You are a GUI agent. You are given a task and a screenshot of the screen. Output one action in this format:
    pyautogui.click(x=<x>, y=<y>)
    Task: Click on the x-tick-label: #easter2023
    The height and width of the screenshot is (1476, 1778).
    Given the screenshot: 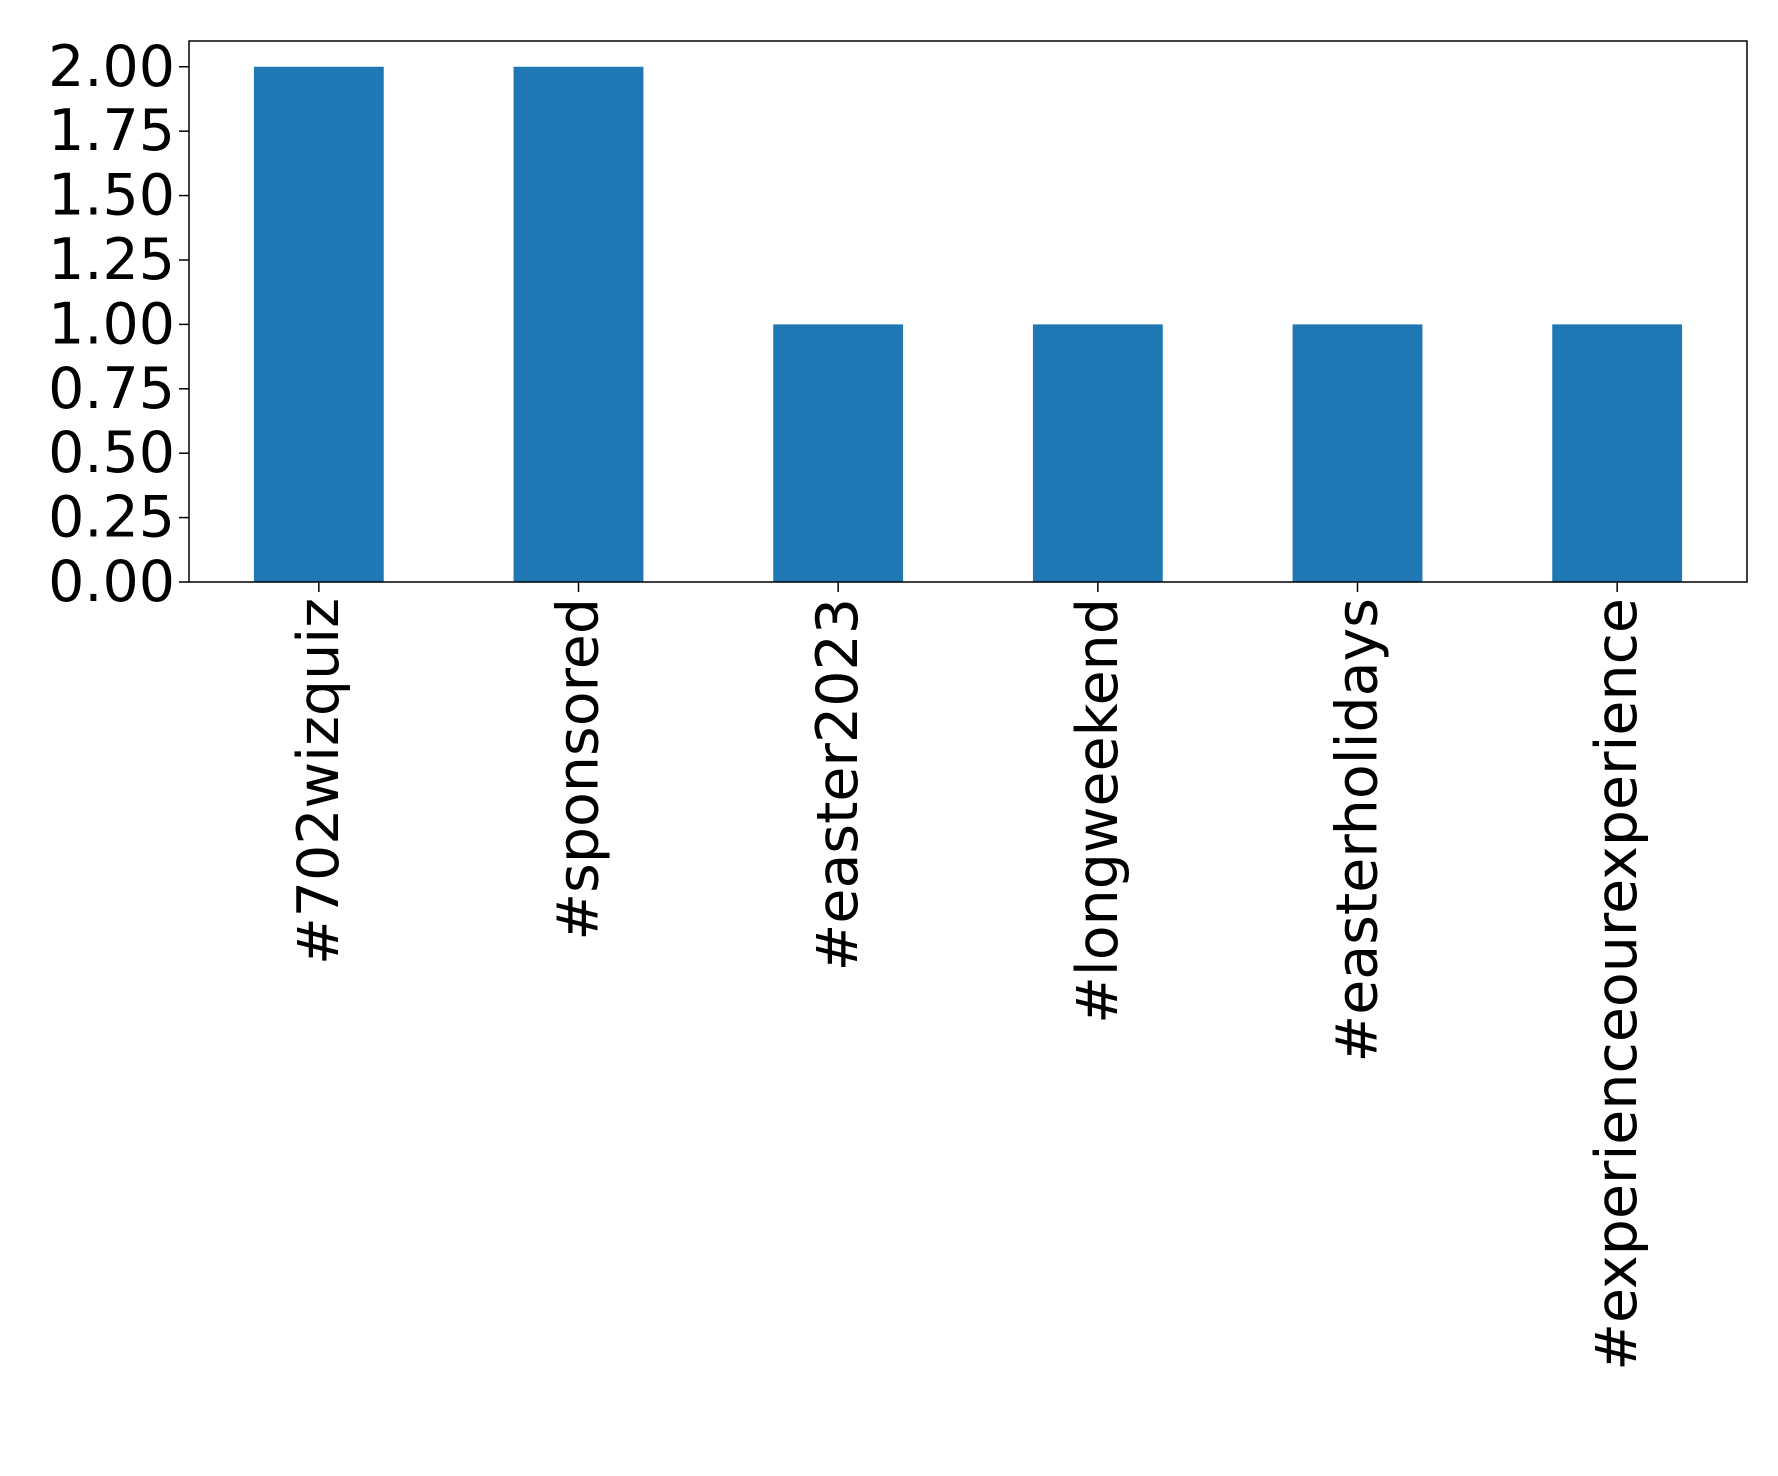 What is the action you would take?
    pyautogui.click(x=838, y=784)
    